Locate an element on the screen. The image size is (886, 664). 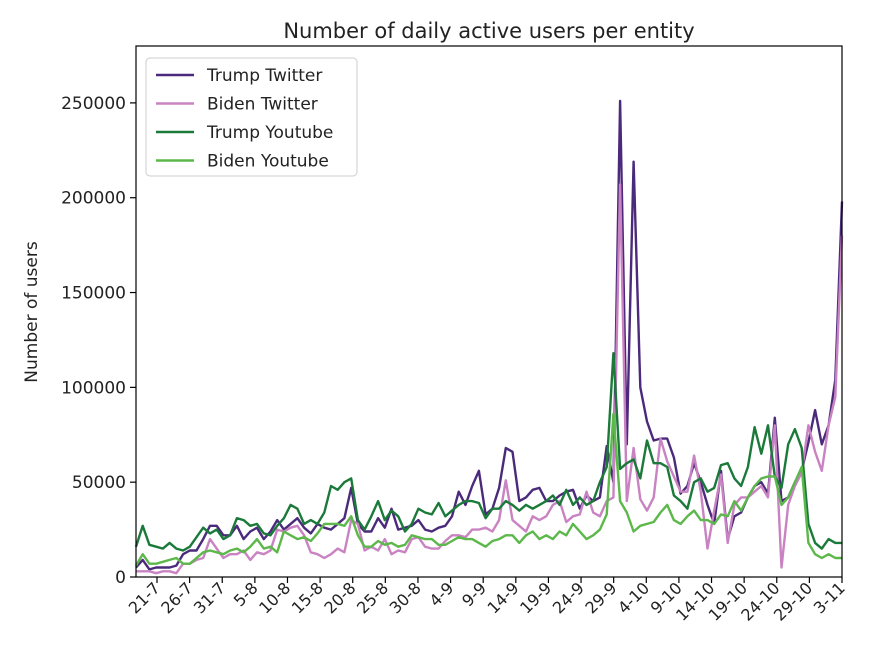
y-tick-label: 200000 is located at coordinates (93, 199).